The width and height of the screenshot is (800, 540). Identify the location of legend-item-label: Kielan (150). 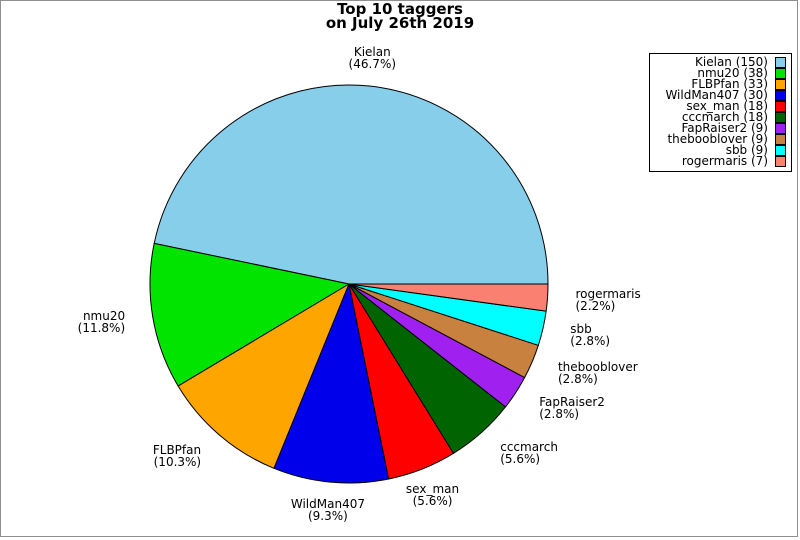
(731, 62).